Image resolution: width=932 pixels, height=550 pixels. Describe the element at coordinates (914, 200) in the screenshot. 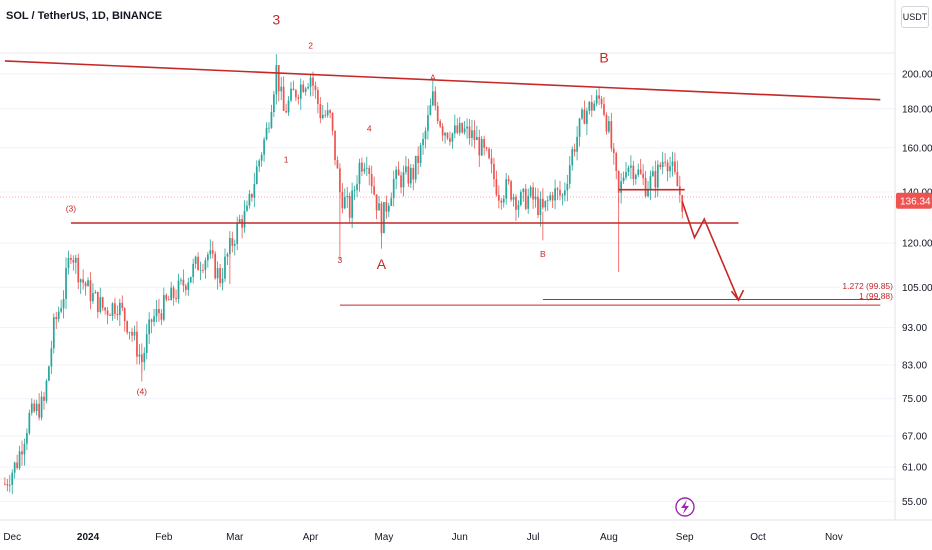

I see `price-tag-bg` at that location.